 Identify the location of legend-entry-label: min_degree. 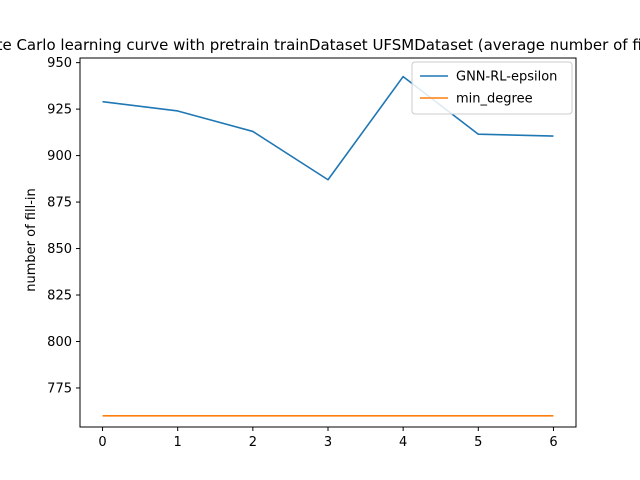
(494, 99).